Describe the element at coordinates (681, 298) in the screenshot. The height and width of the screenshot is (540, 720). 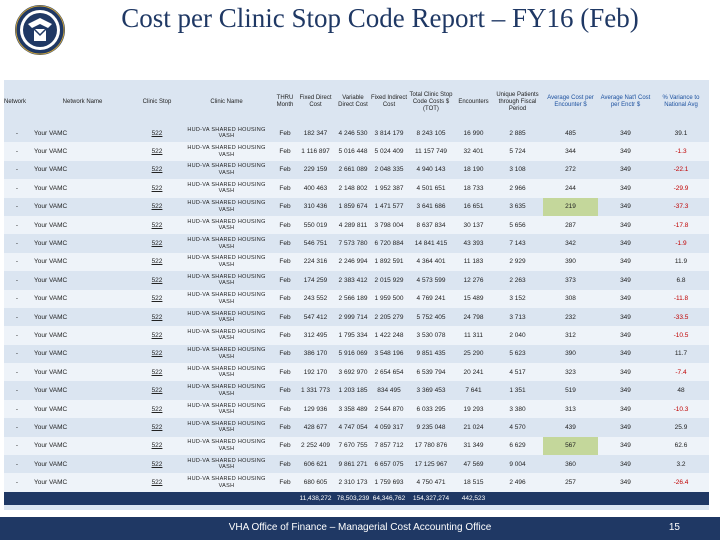
I see `cell-pct-variance: -11.8` at that location.